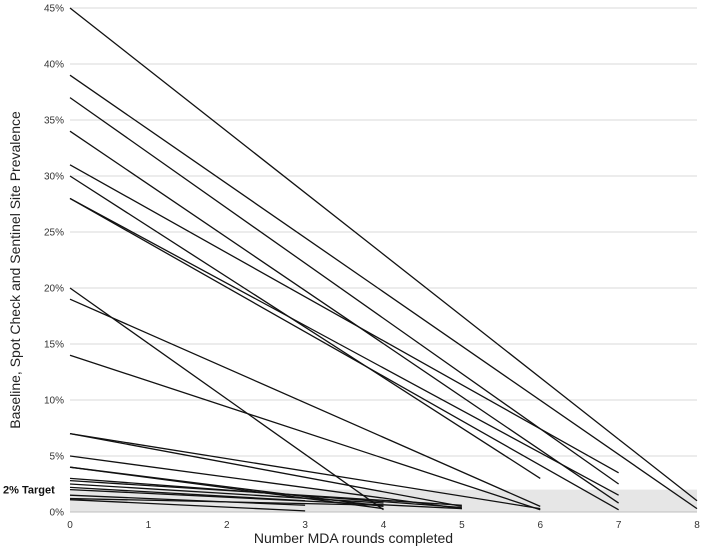  Describe the element at coordinates (57, 457) in the screenshot. I see `y-tick-label: 5%` at that location.